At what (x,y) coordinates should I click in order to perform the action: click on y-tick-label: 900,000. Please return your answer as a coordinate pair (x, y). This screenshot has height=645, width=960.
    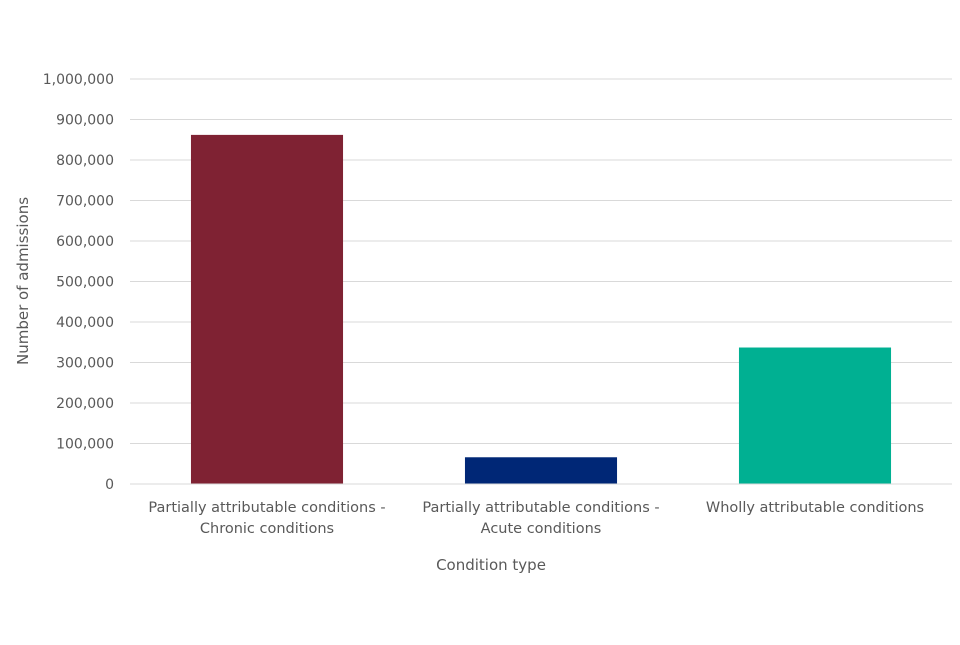
    Looking at the image, I should click on (85, 121).